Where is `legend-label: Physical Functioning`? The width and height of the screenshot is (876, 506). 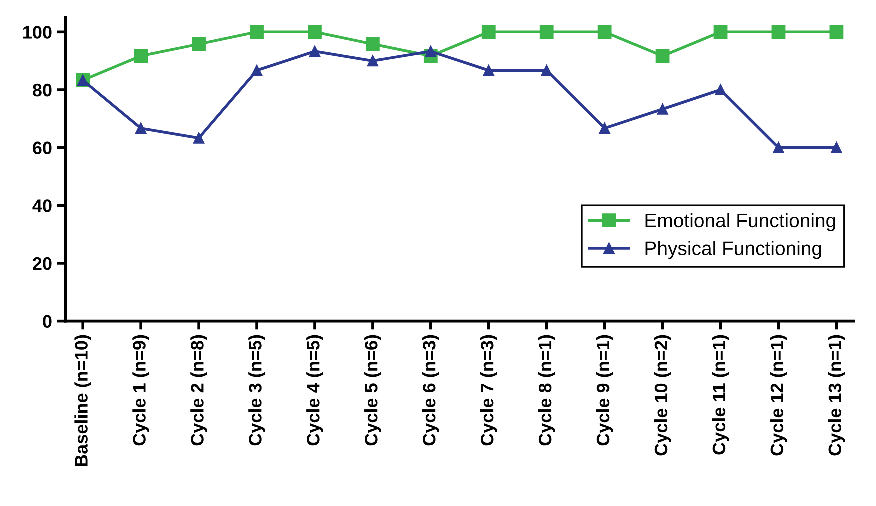 legend-label: Physical Functioning is located at coordinates (734, 250).